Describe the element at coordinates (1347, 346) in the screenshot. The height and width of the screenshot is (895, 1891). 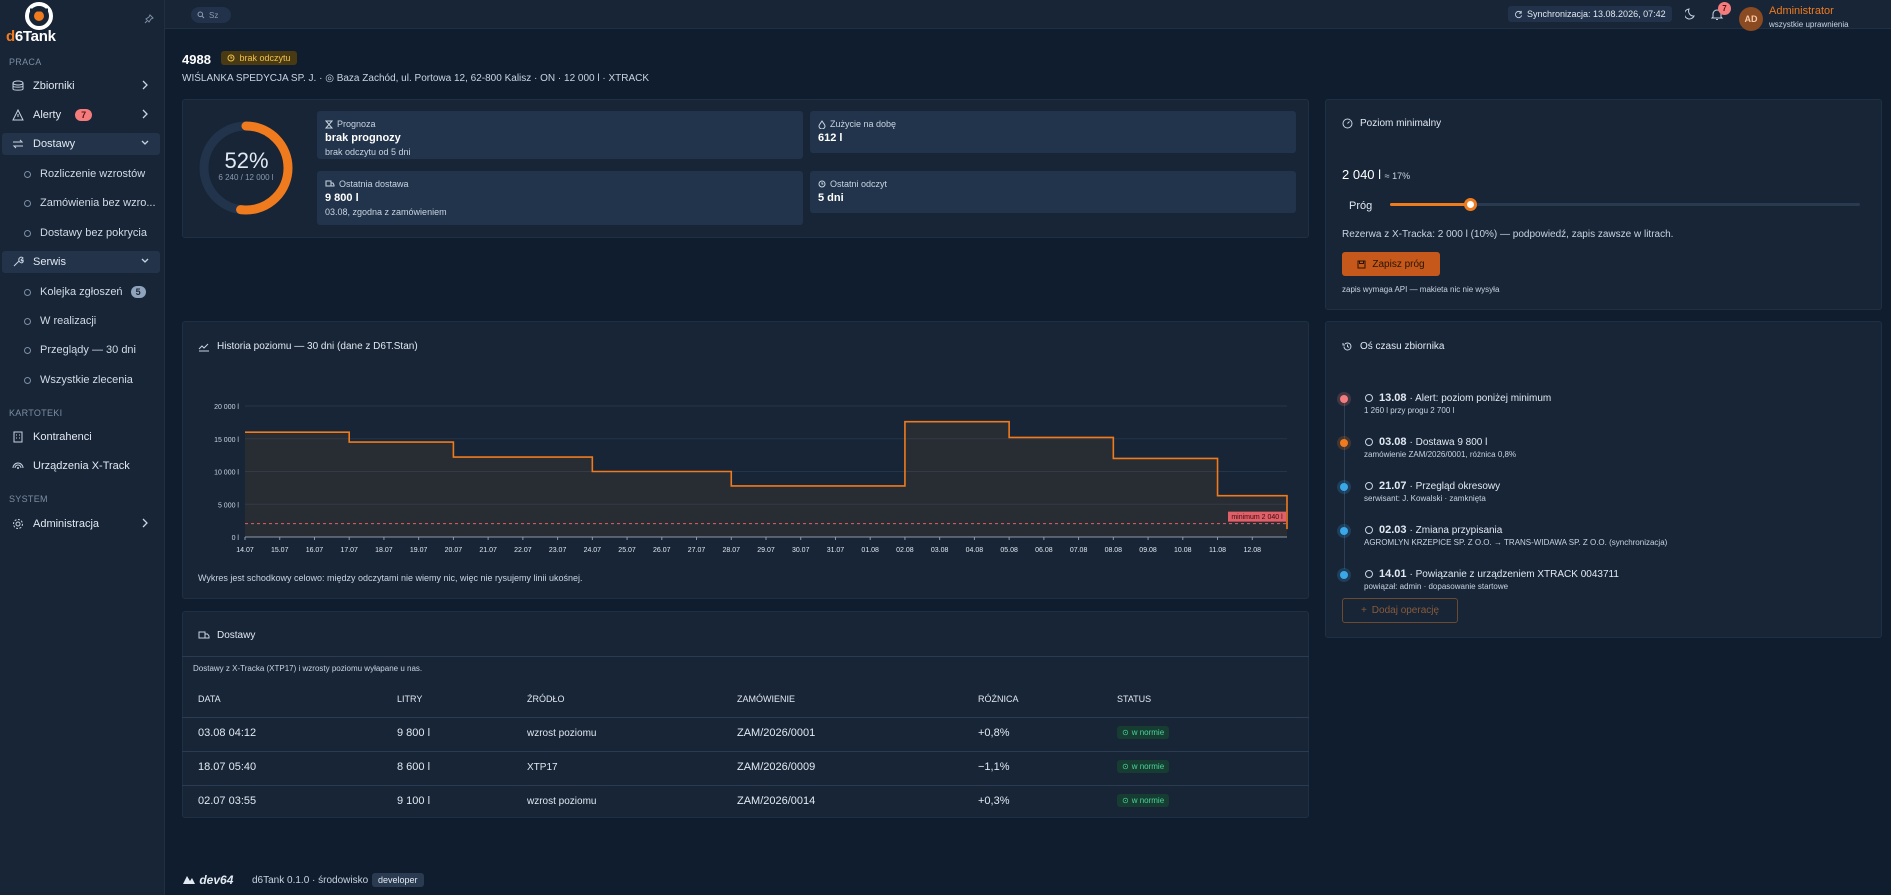
I see `history-icon` at that location.